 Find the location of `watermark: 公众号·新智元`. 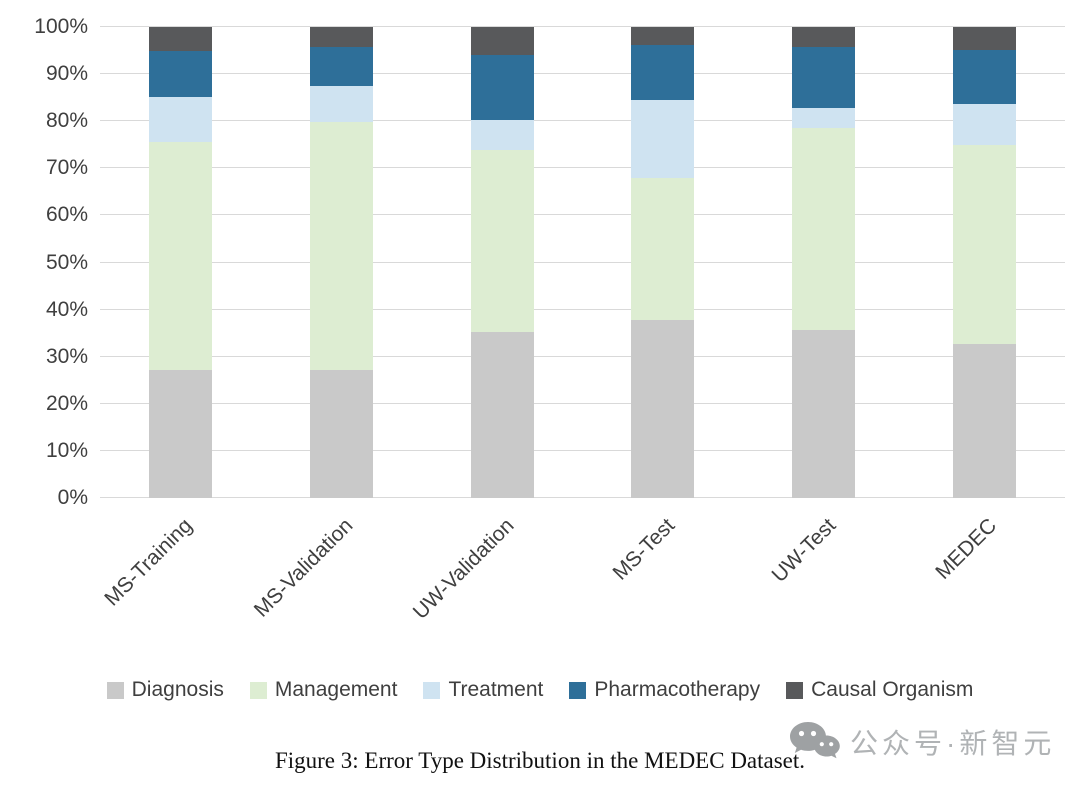

watermark: 公众号·新智元 is located at coordinates (921, 742).